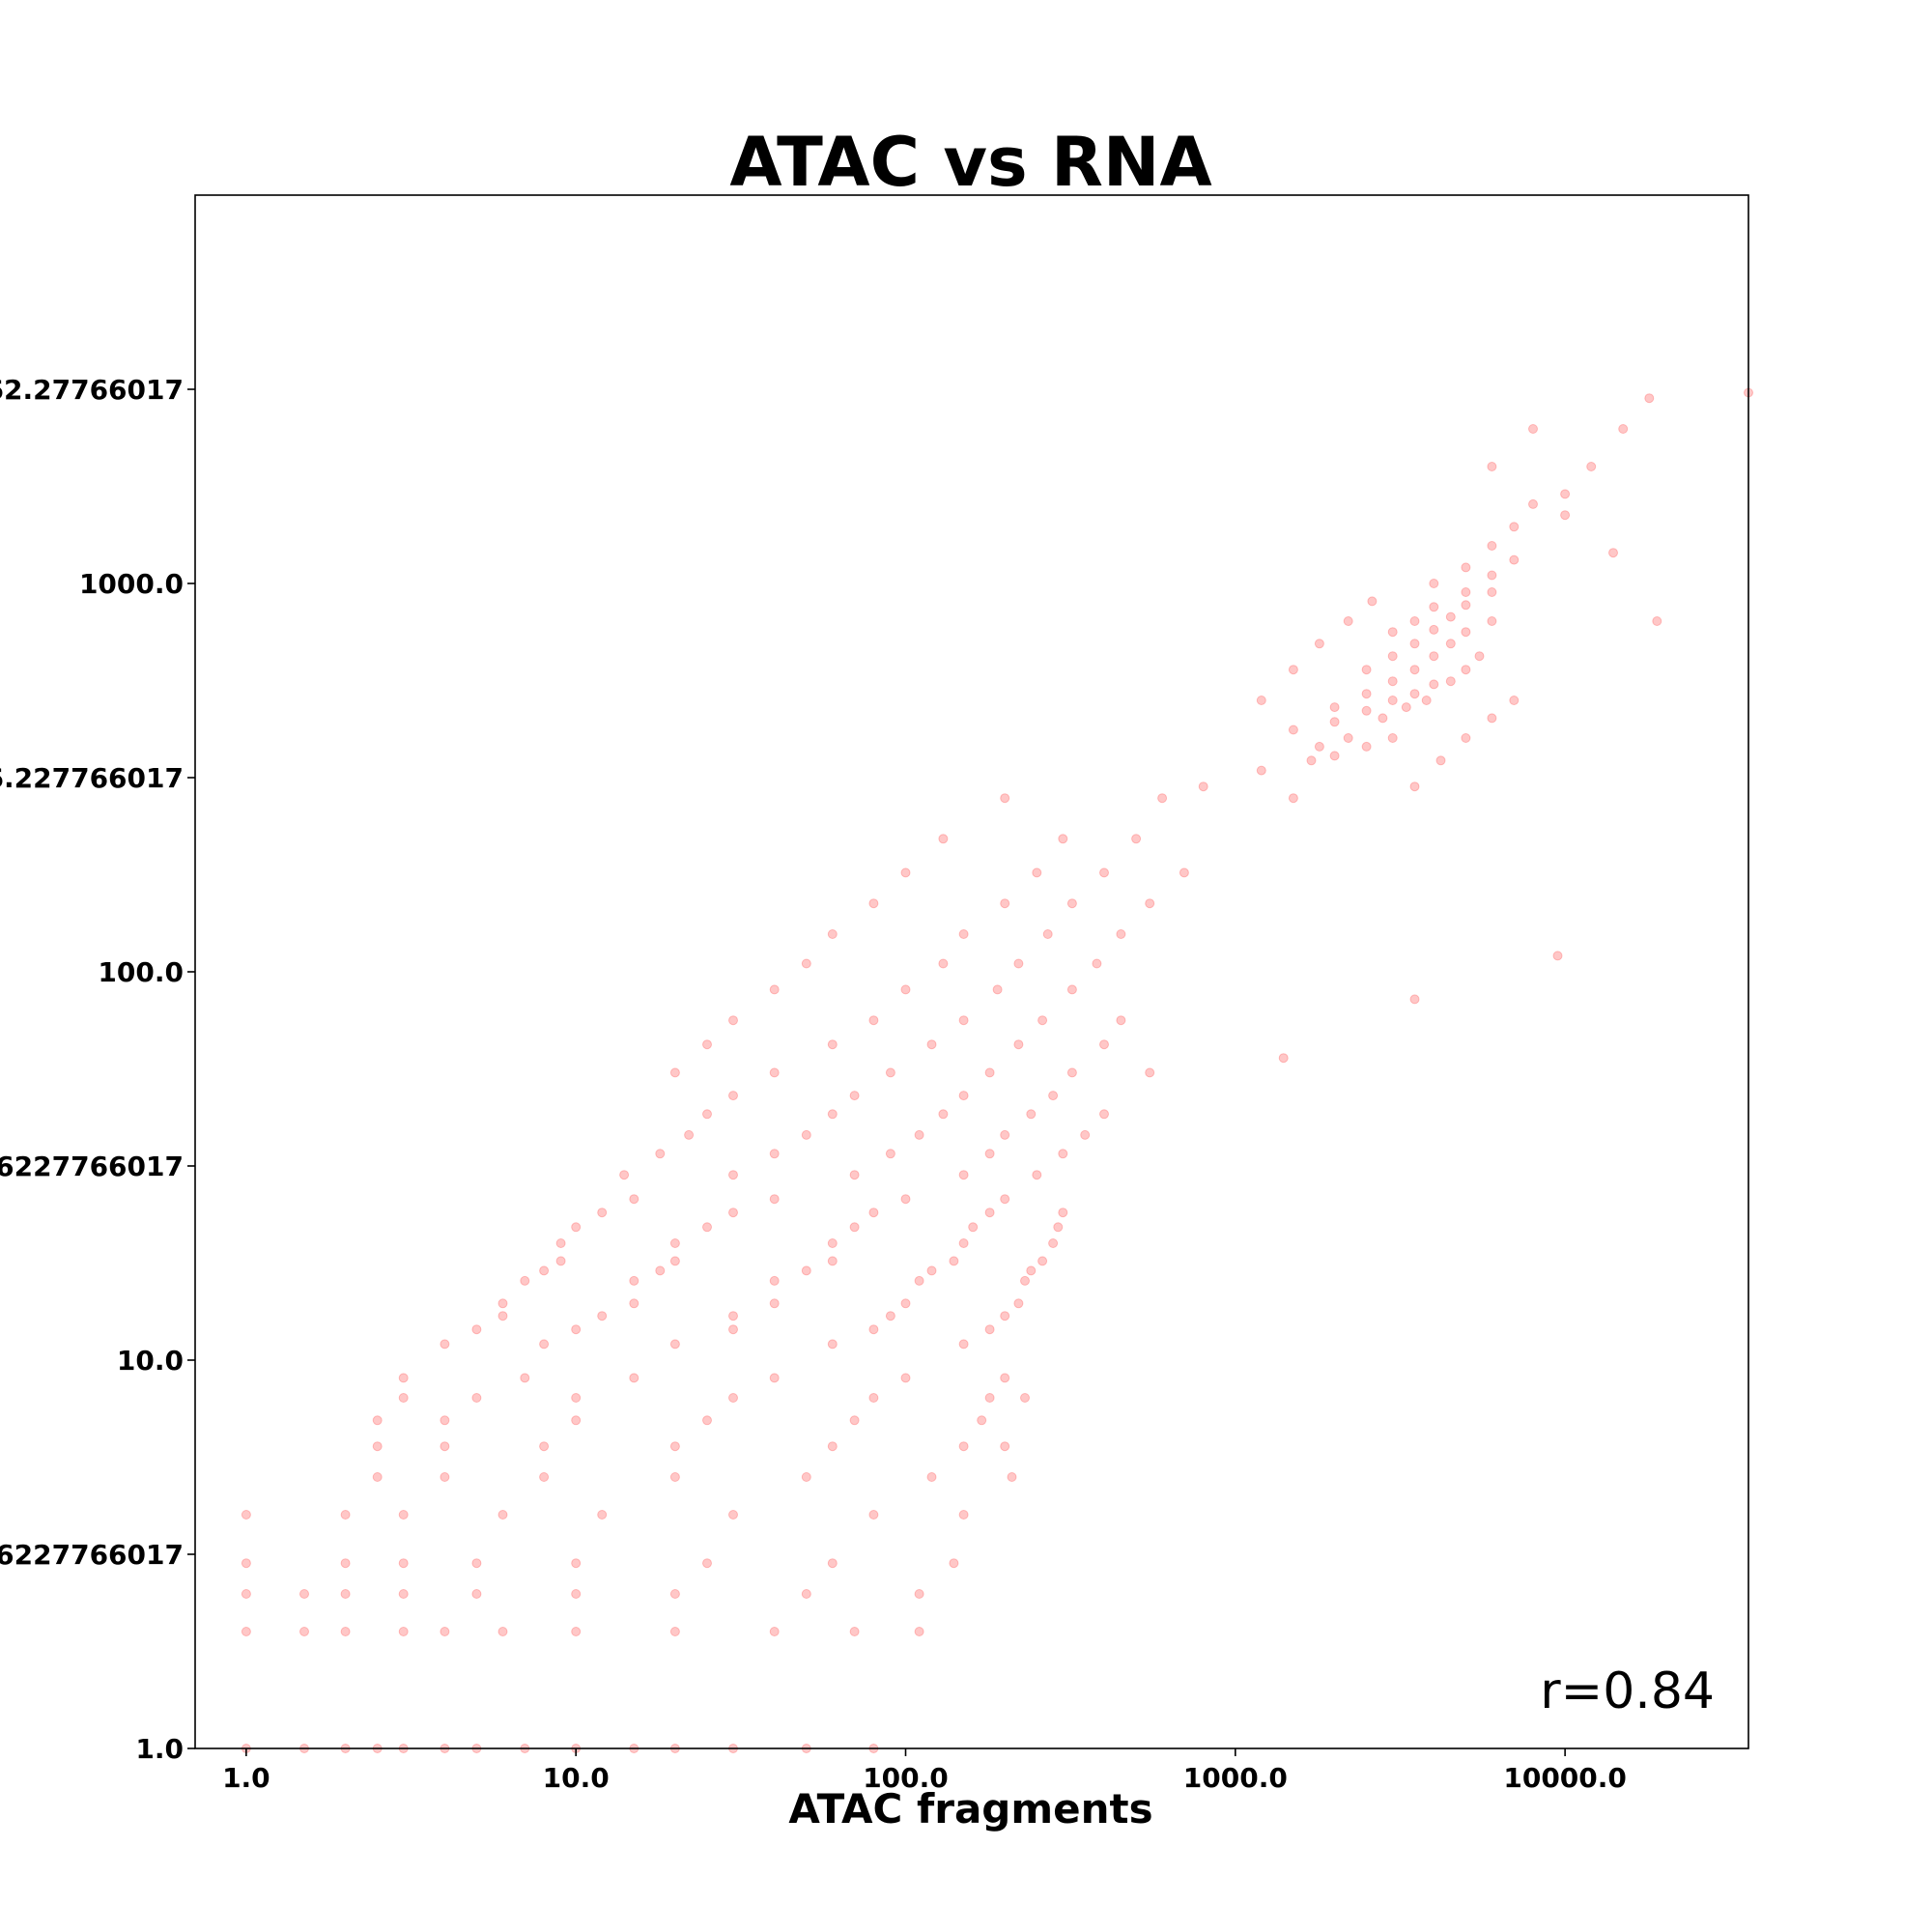 Image resolution: width=1932 pixels, height=1932 pixels. Describe the element at coordinates (131, 584) in the screenshot. I see `y-tick-label: 1000.0` at that location.